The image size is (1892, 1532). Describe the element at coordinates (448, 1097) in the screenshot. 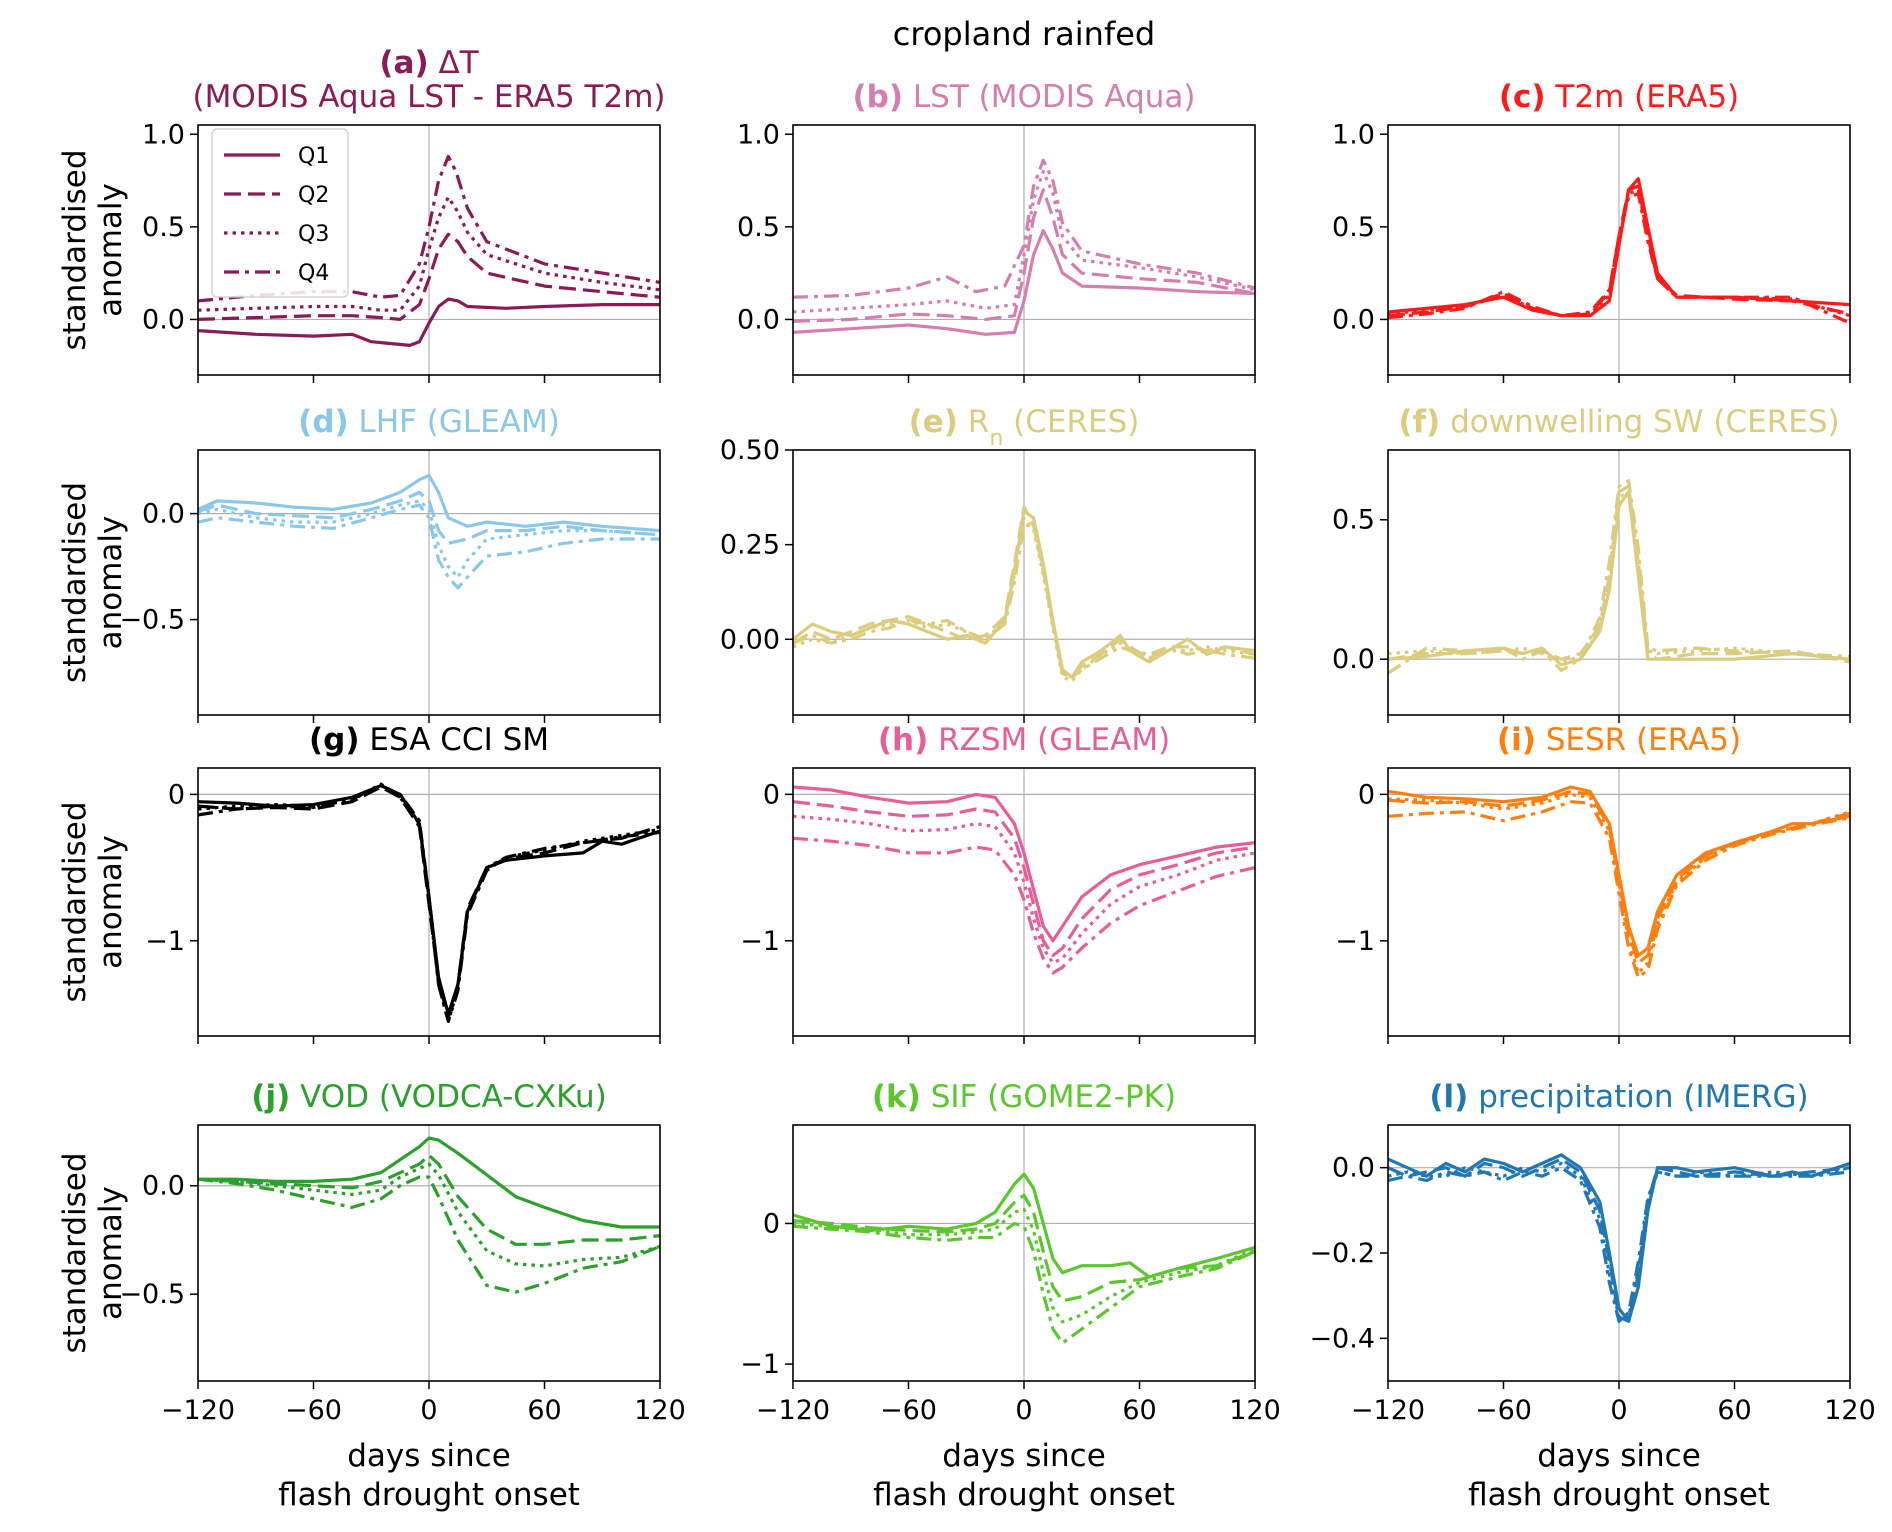

I see `panel-title-text: VOD (VODCA-CXKu)` at that location.